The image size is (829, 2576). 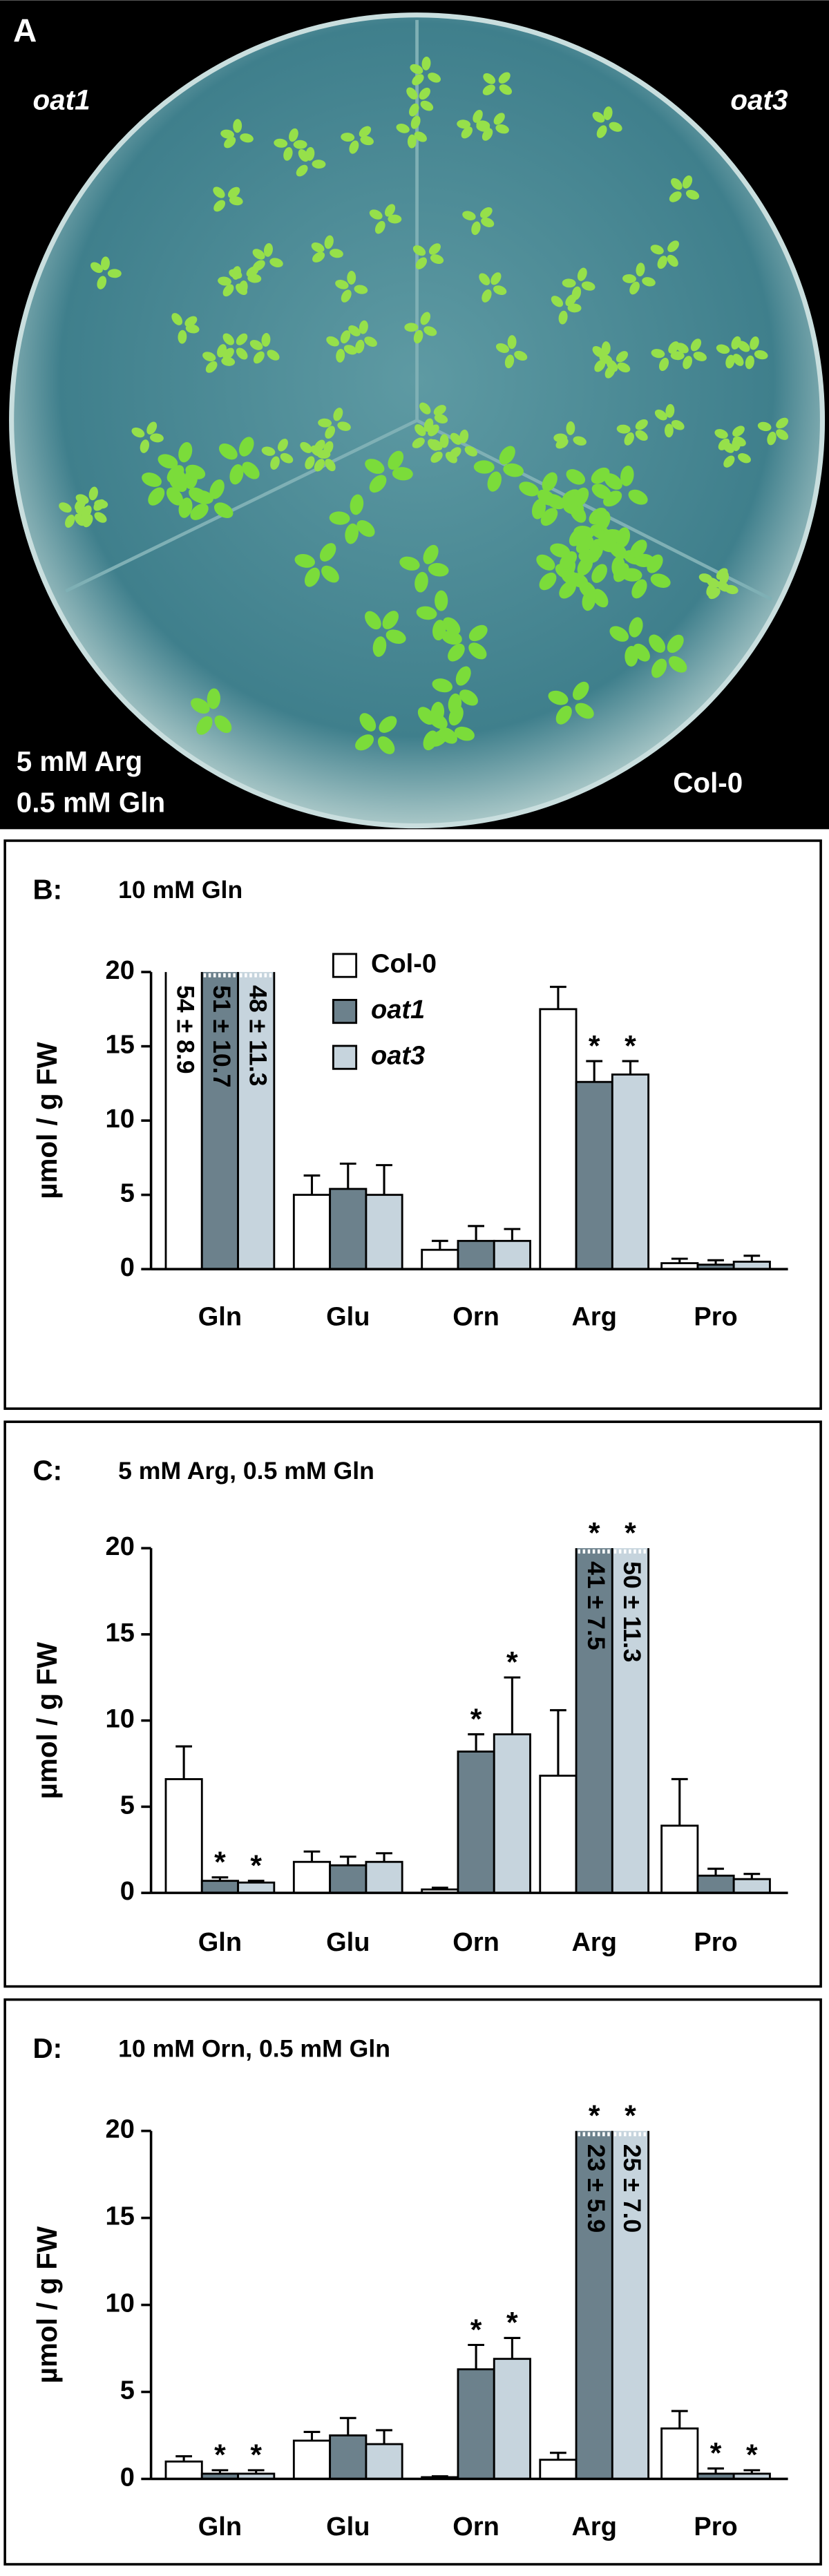 I want to click on chart-title: 10 mM Orn, 0.5 mM Gln, so click(x=254, y=2049).